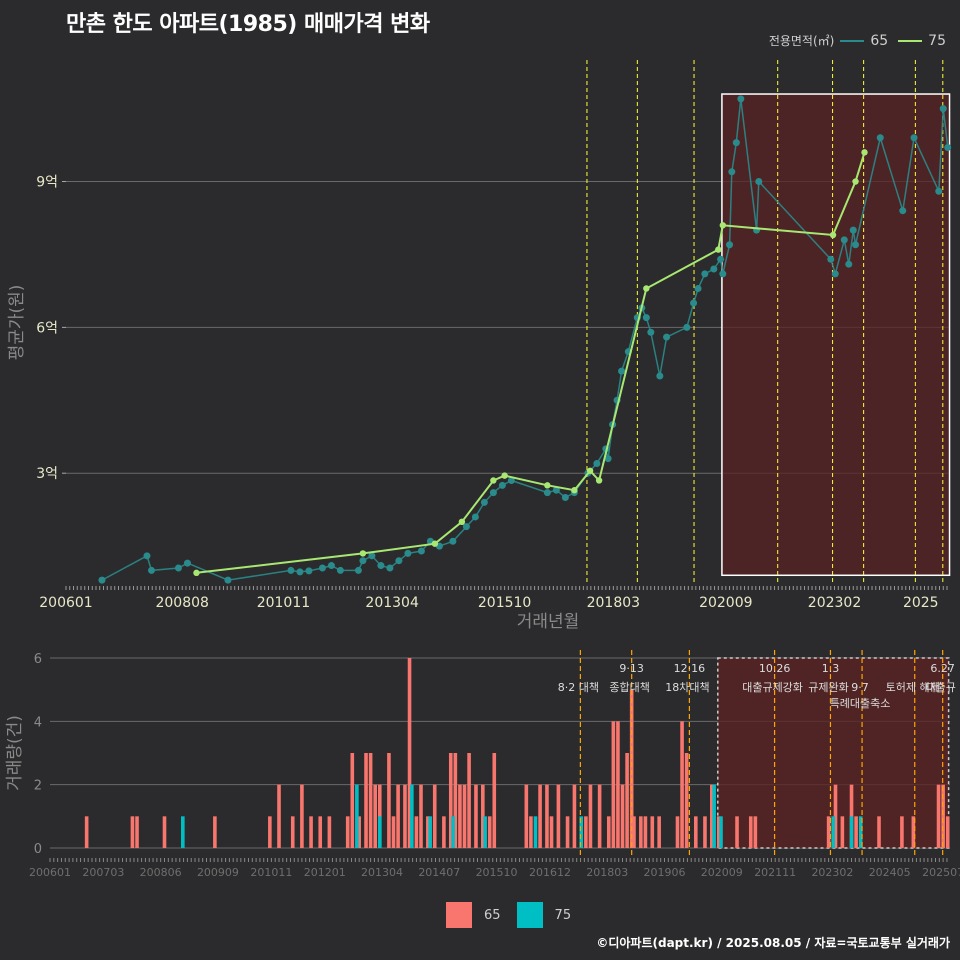 The width and height of the screenshot is (960, 960). I want to click on y-tick-label: 3억, so click(47, 474).